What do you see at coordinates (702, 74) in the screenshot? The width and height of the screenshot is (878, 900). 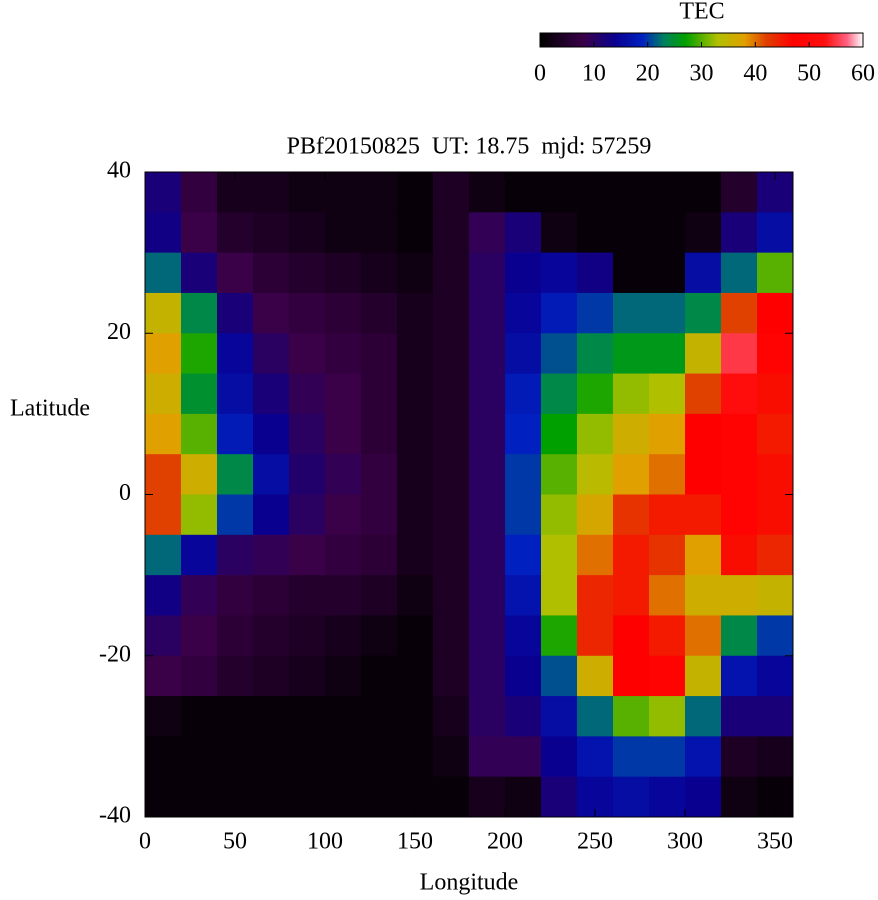 I see `colorbar-tick-label: 30` at bounding box center [702, 74].